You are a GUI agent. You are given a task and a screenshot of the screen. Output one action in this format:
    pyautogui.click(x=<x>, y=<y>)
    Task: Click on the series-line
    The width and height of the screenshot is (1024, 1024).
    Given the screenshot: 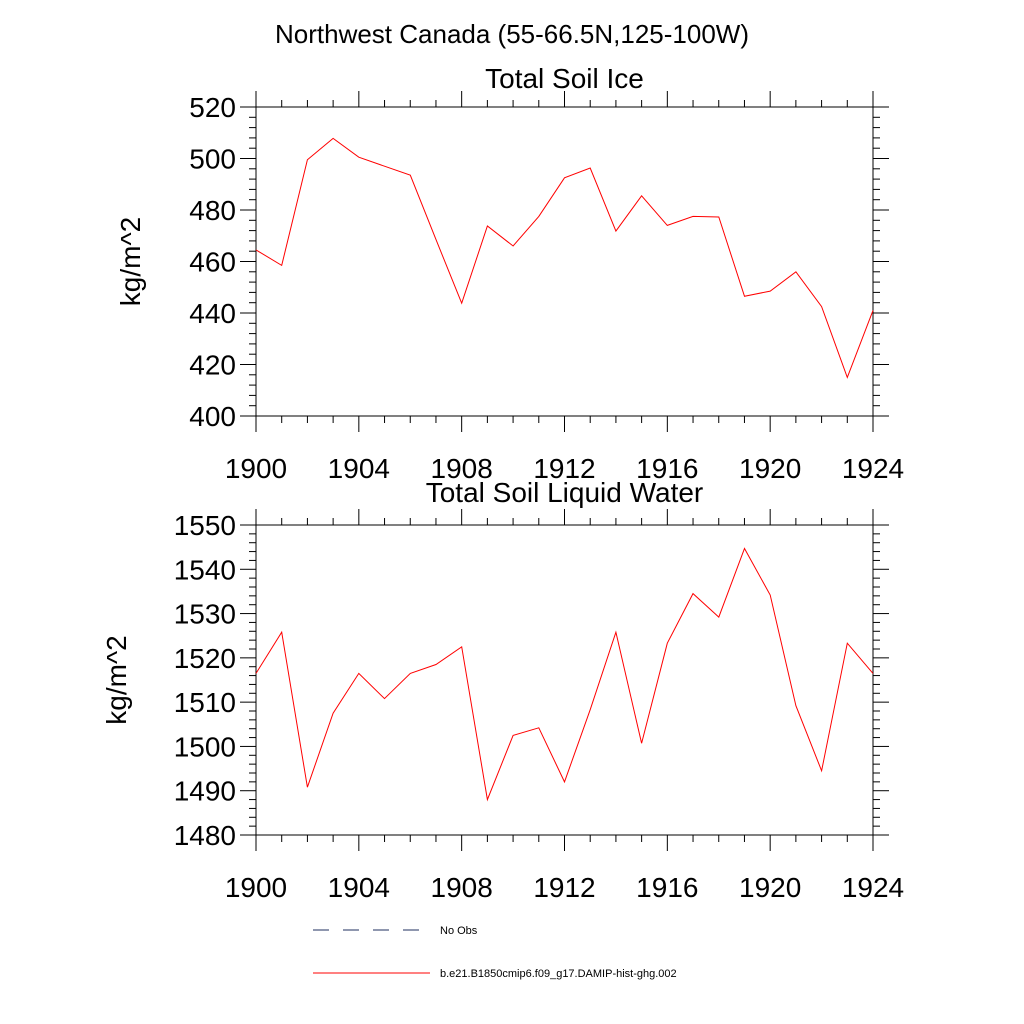 What is the action you would take?
    pyautogui.click(x=564, y=258)
    